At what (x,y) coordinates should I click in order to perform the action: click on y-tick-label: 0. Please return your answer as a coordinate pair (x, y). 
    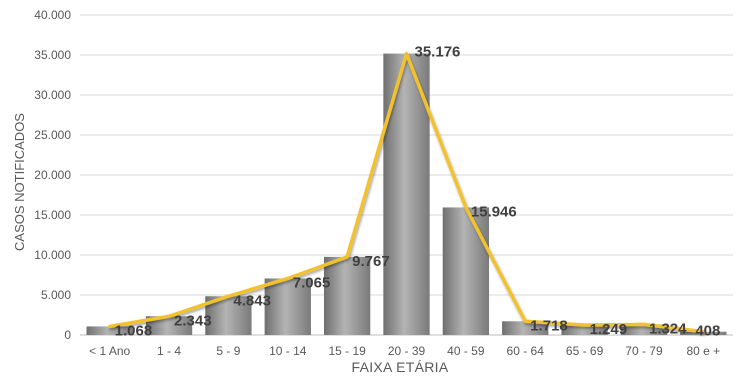
    Looking at the image, I should click on (67, 335).